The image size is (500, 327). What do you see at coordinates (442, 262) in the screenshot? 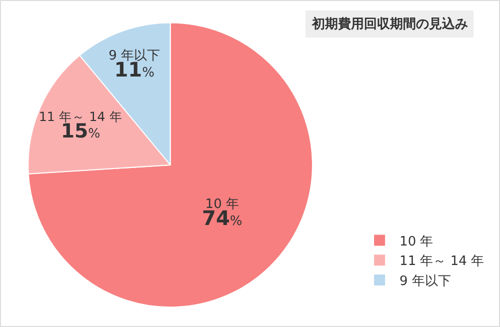
I see `legend-label: 11 年～ 14 年` at bounding box center [442, 262].